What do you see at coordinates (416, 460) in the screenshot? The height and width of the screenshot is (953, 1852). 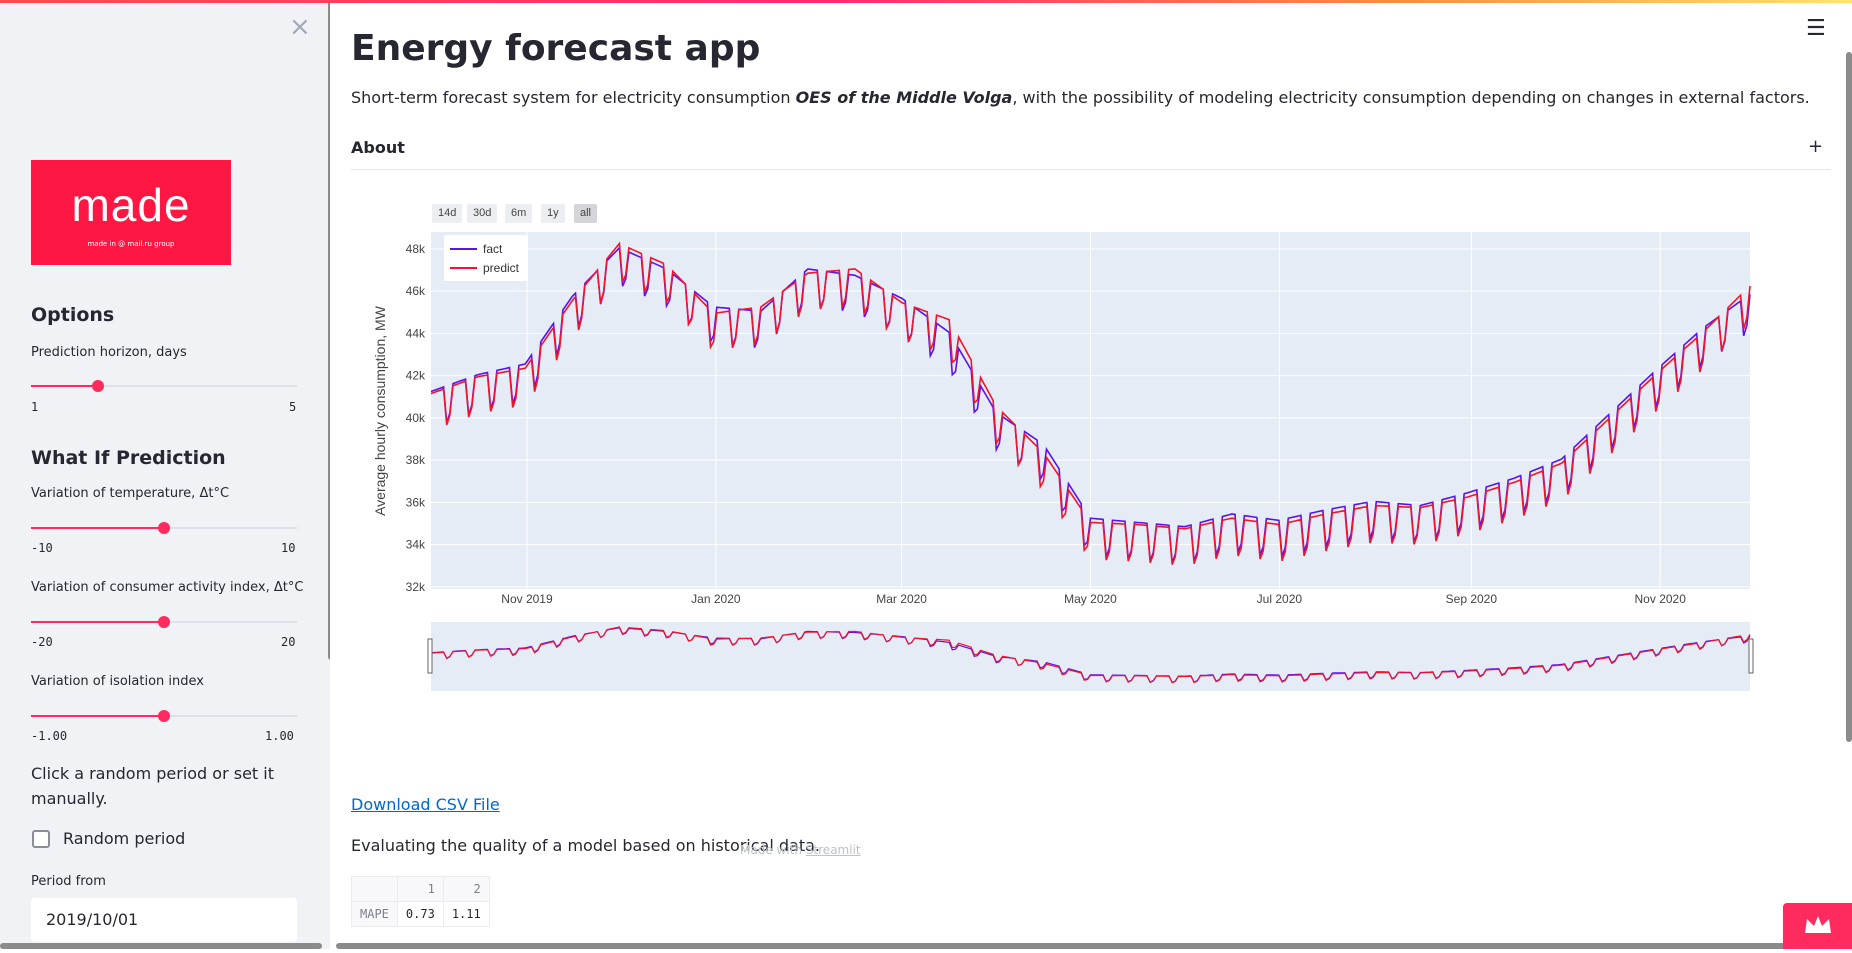 I see `y-tick-label: 38k` at bounding box center [416, 460].